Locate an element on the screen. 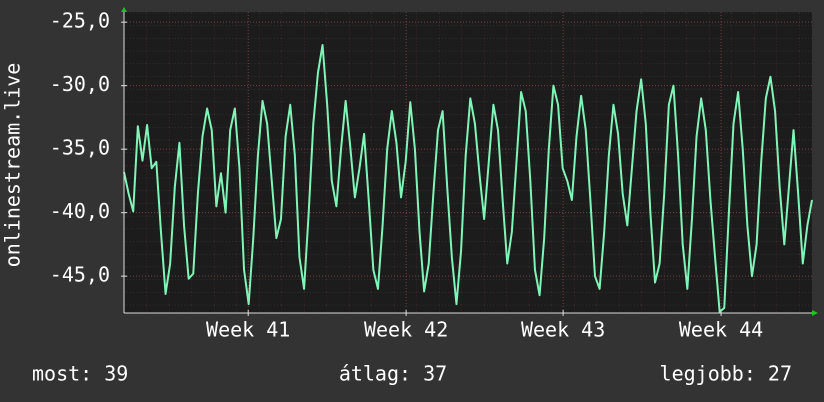  y-tick-label: -30,0 is located at coordinates (80, 84).